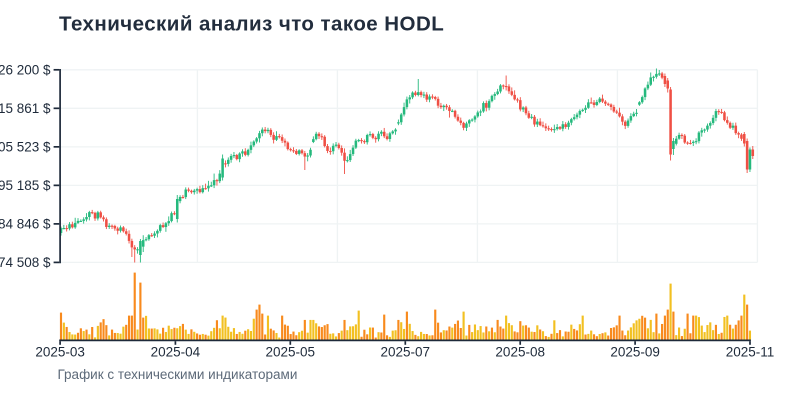 This screenshot has height=405, width=800. What do you see at coordinates (291, 352) in the screenshot?
I see `svg-text: 2025-05` at bounding box center [291, 352].